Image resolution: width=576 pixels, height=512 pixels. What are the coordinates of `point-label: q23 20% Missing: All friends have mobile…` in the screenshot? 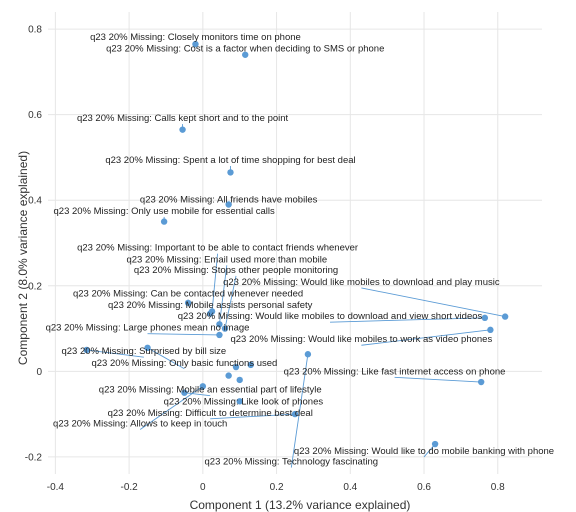 It's located at (229, 199).